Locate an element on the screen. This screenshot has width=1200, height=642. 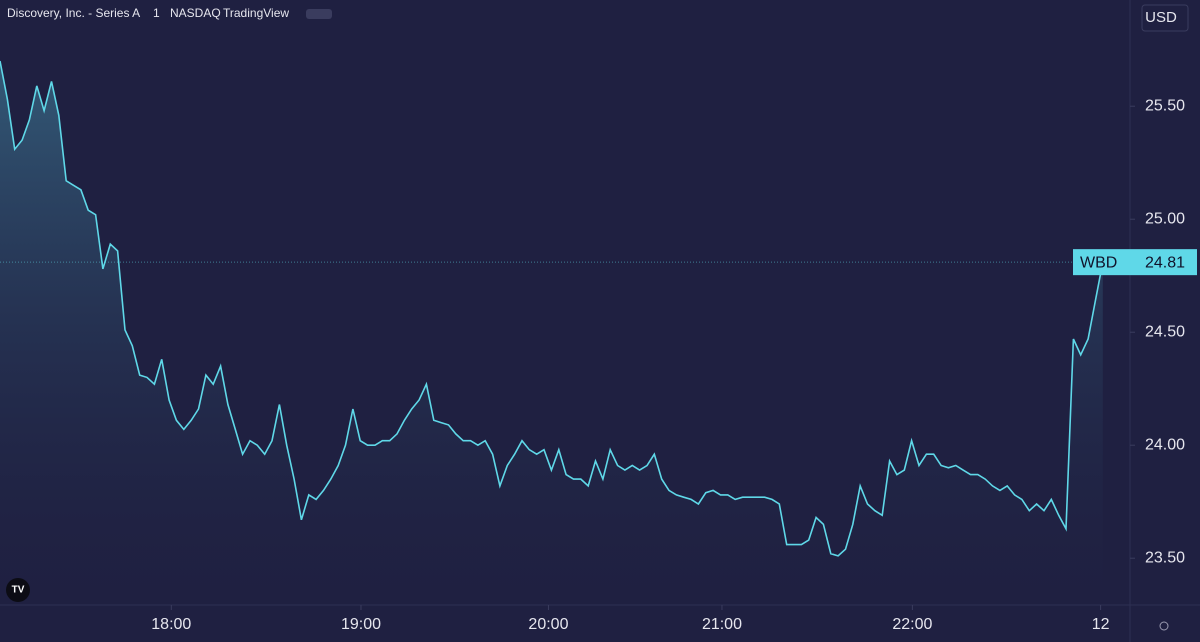
interval: 1 is located at coordinates (156, 13).